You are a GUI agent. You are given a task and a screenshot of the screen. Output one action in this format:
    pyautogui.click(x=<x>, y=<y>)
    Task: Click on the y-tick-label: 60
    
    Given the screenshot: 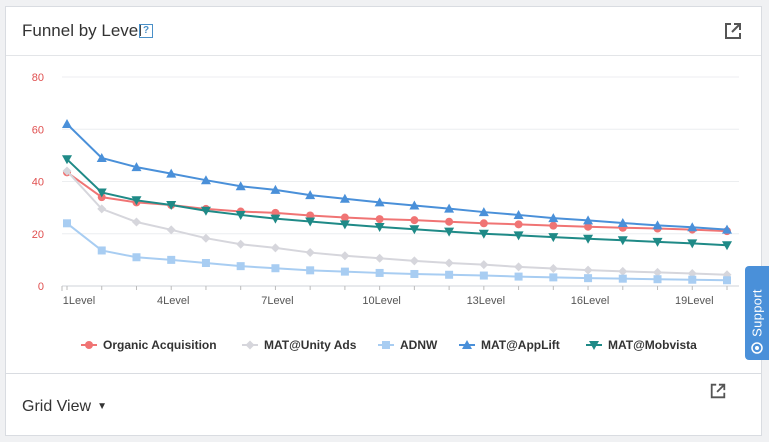 What is the action you would take?
    pyautogui.click(x=38, y=130)
    